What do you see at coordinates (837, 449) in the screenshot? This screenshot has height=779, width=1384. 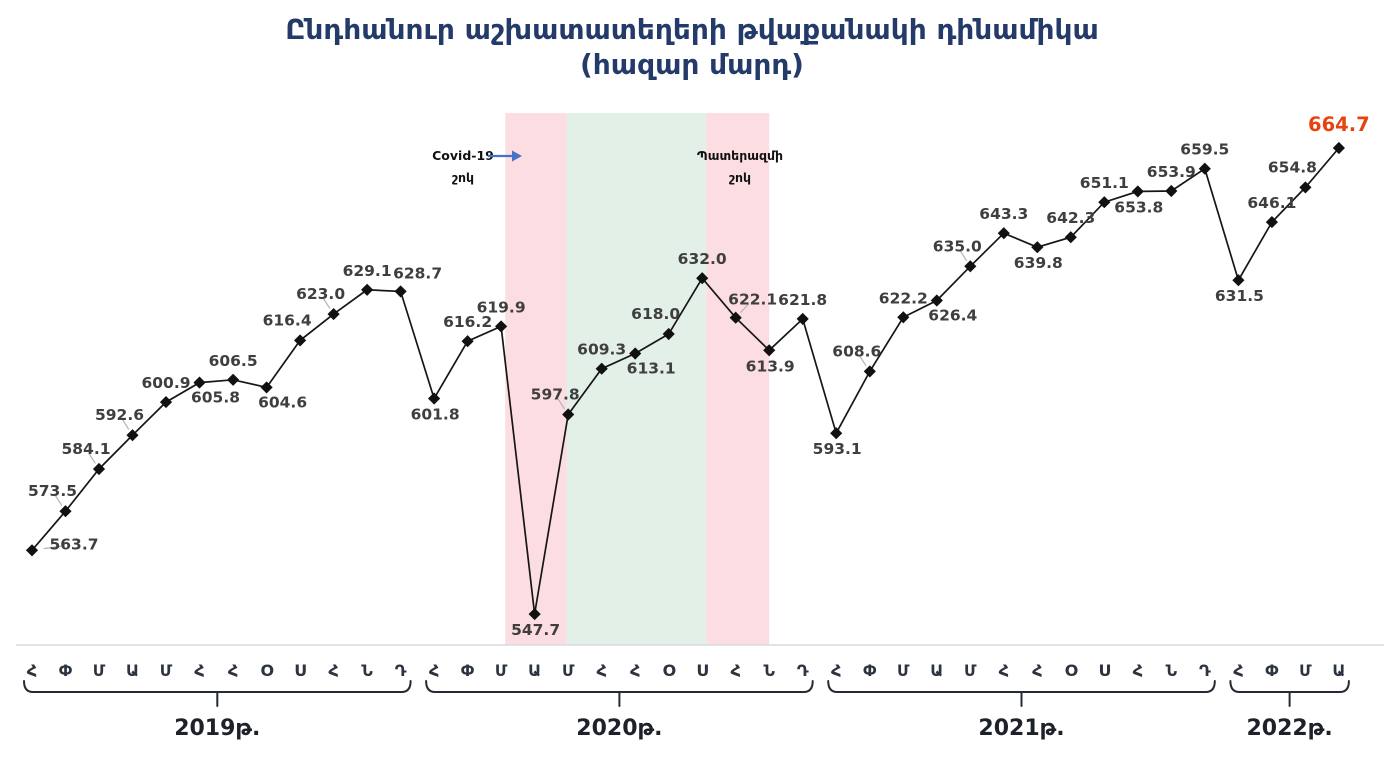 I see `data-label: 593.1` at bounding box center [837, 449].